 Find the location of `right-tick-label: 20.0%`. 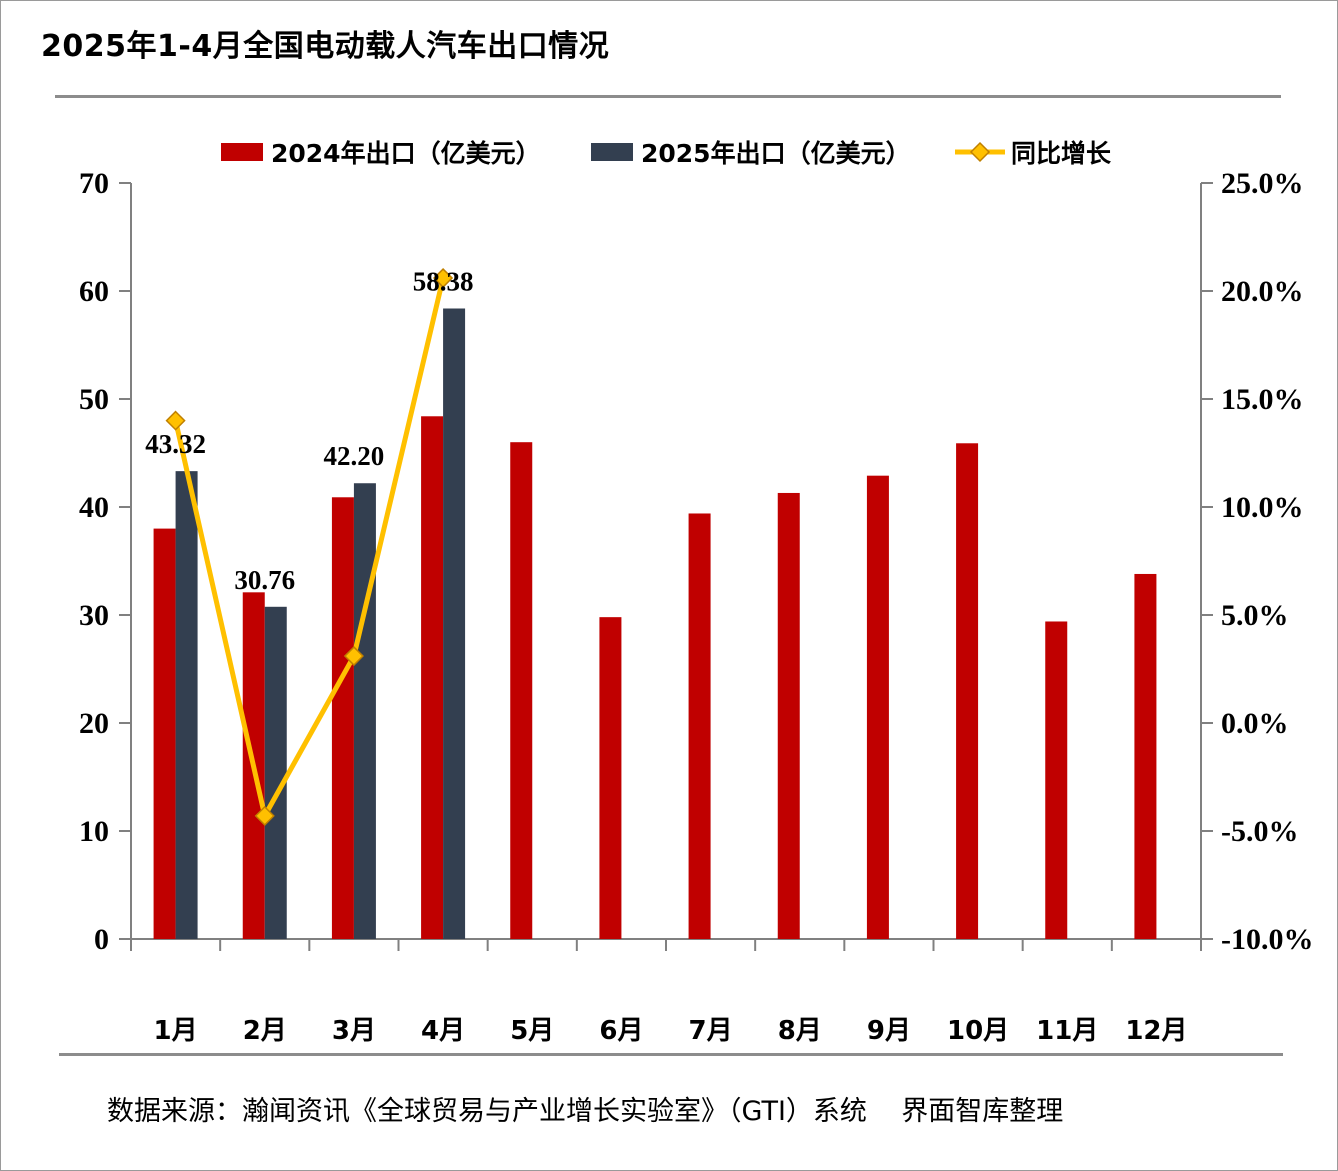

right-tick-label: 20.0% is located at coordinates (1262, 291).